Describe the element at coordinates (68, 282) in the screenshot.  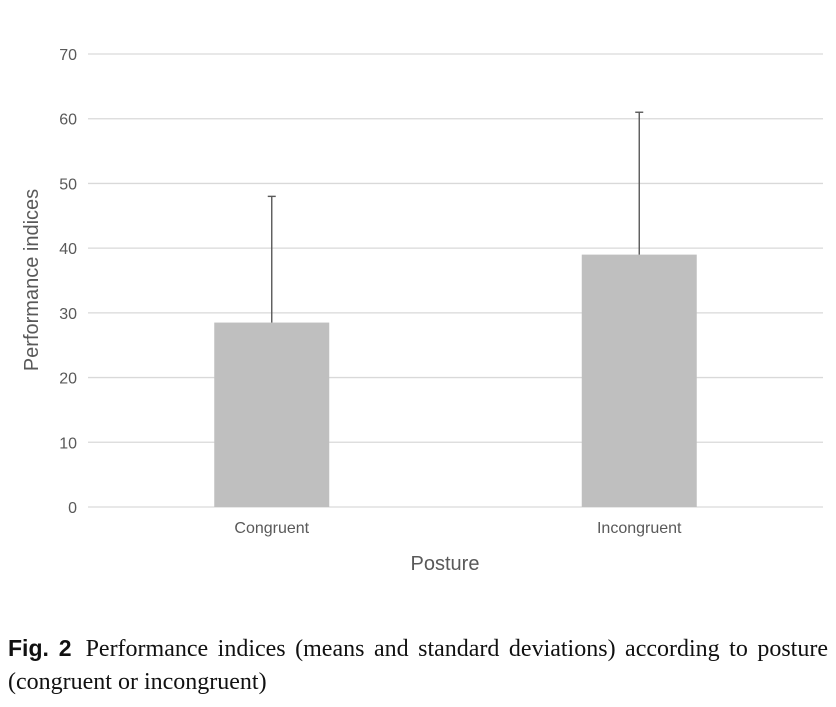
I see `y-tick-labels: 0 10 20 30 40 50 60 70` at that location.